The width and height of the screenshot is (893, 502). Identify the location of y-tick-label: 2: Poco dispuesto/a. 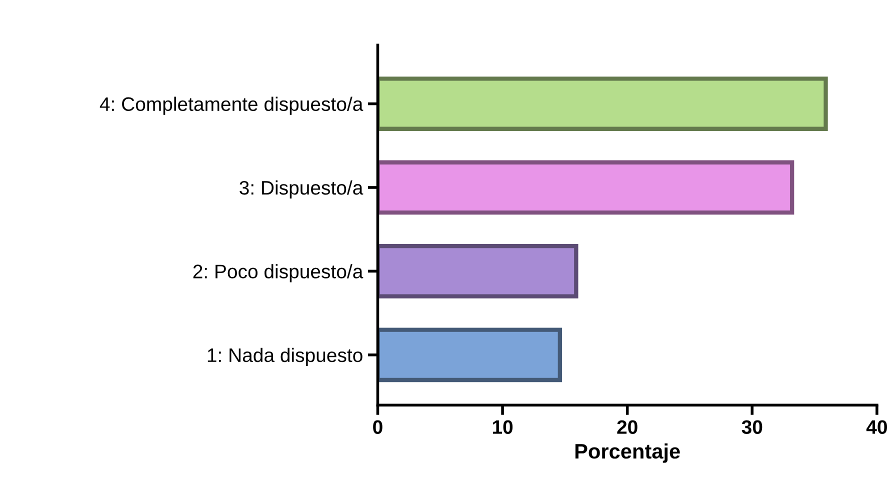
(278, 273).